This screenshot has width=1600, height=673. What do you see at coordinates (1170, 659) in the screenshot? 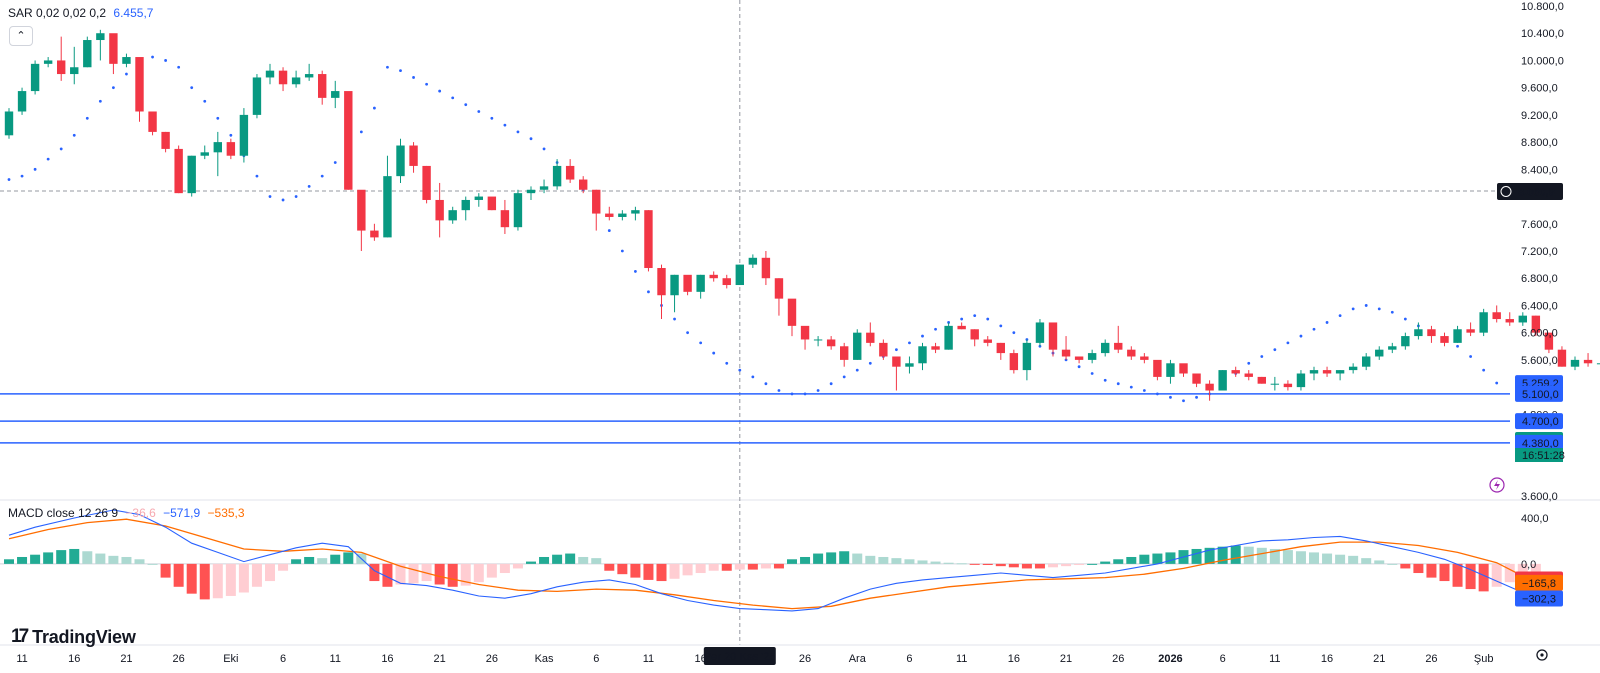
I see `time-axis-tick: 2026` at bounding box center [1170, 659].